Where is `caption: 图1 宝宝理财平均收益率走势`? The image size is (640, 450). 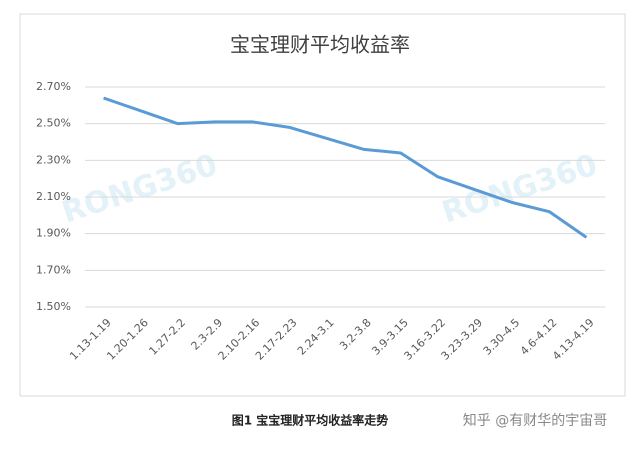 caption: 图1 宝宝理财平均收益率走势 is located at coordinates (310, 420).